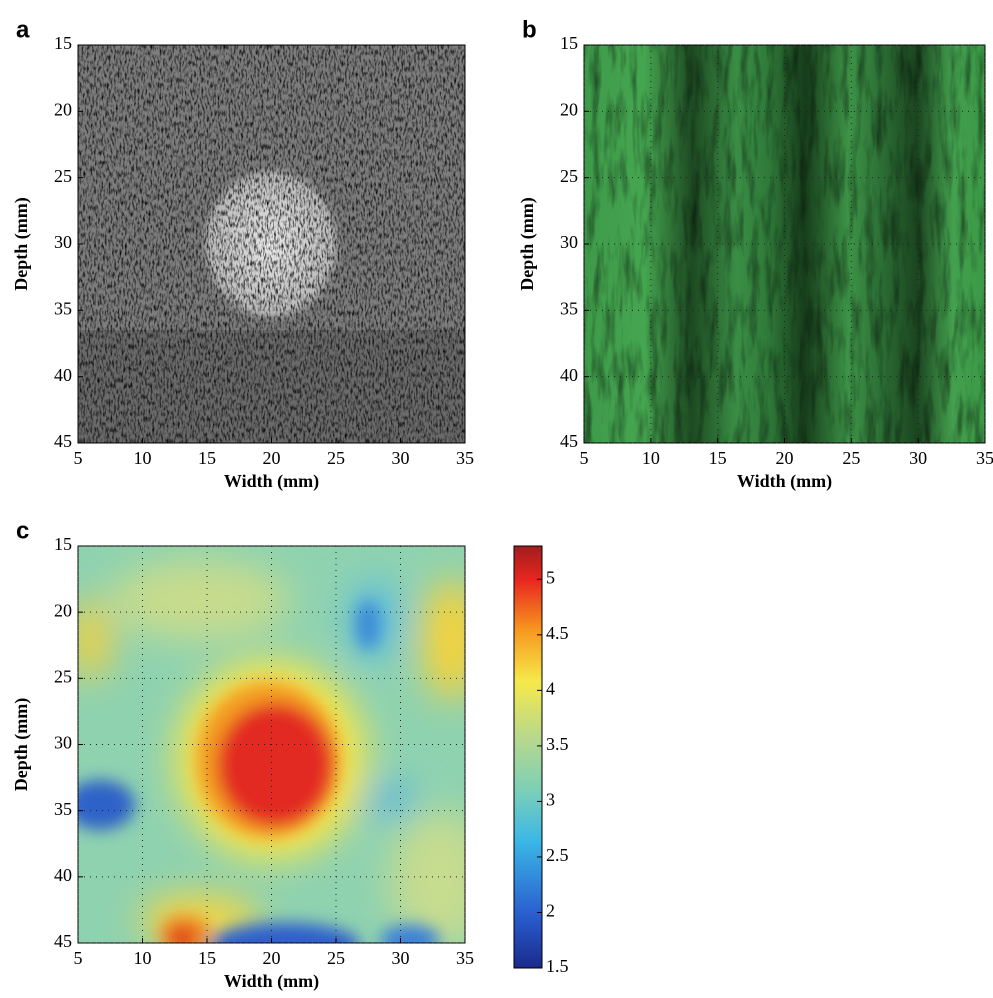 Image resolution: width=993 pixels, height=998 pixels. What do you see at coordinates (22, 530) in the screenshot?
I see `panel-label: c` at bounding box center [22, 530].